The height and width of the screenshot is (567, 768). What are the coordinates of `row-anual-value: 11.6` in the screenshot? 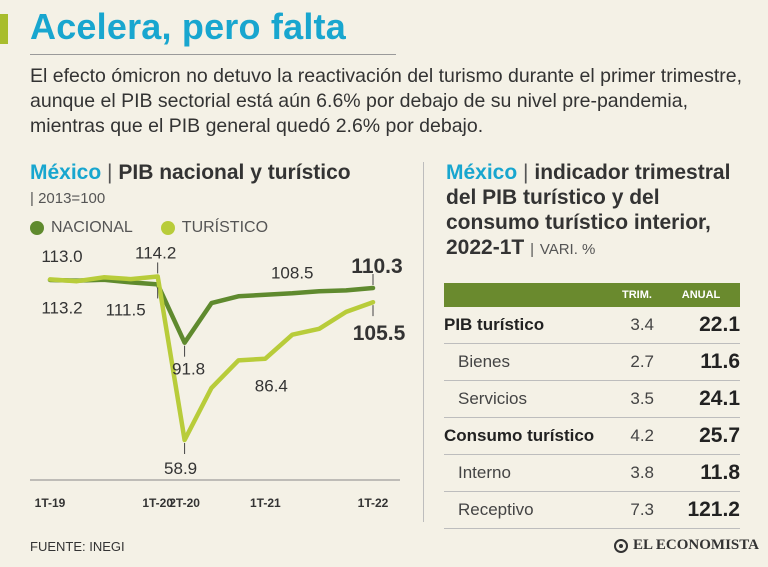 It's located at (720, 361).